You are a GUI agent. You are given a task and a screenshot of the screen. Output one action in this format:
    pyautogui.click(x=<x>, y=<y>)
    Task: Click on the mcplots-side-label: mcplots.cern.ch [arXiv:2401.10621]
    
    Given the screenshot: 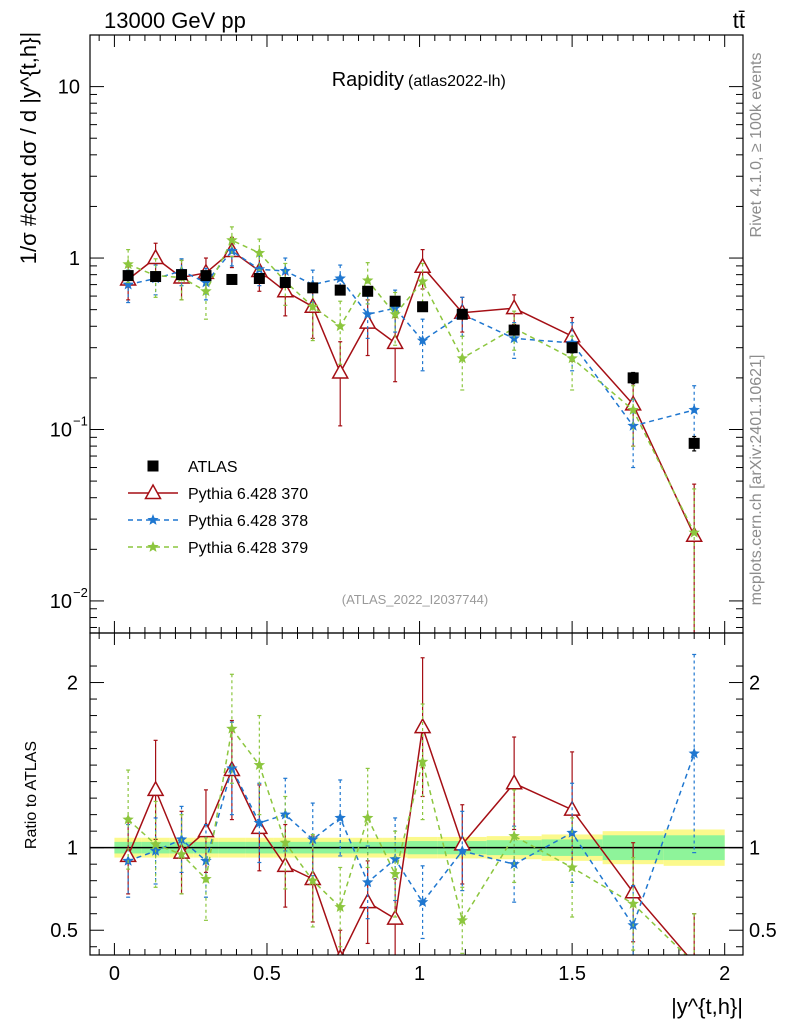 What is the action you would take?
    pyautogui.click(x=756, y=480)
    